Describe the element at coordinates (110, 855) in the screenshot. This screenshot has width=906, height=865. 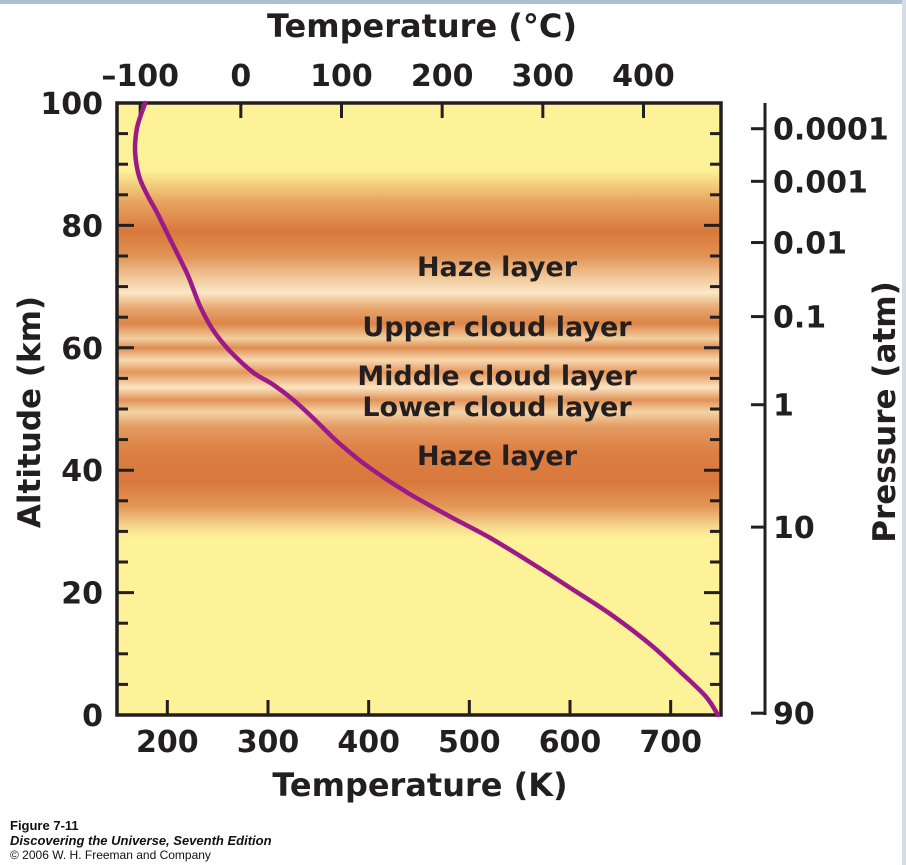
I see `copyright-notice: © 2006 W. H. Freeman and Company` at that location.